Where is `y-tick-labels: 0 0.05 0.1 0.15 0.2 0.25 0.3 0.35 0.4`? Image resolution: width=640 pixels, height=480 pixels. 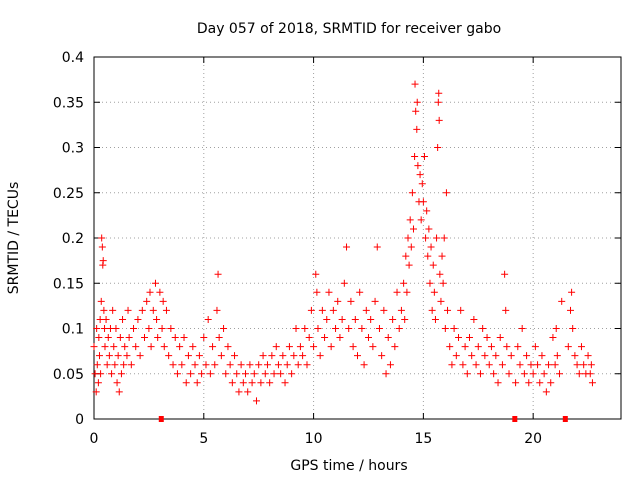 y-tick-labels: 0 0.05 0.1 0.15 0.2 0.25 0.3 0.35 0.4 is located at coordinates (68, 239).